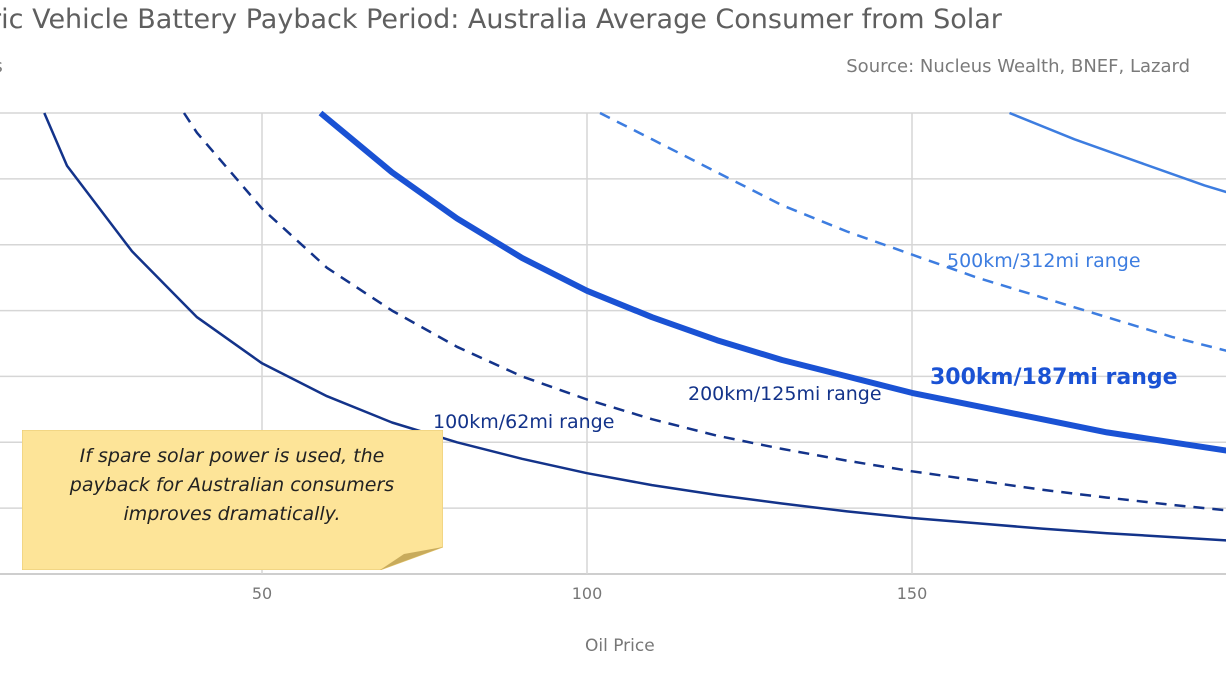 The image size is (1226, 690). Describe the element at coordinates (785, 394) in the screenshot. I see `series-label-2: 200km/125mi range` at that location.